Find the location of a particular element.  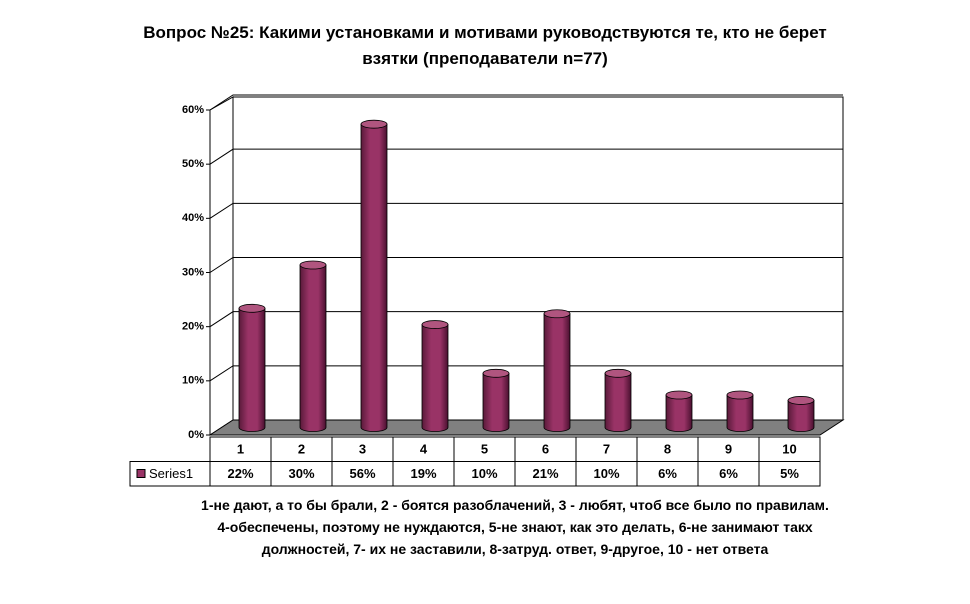

y-tick-label: 50% is located at coordinates (193, 164).